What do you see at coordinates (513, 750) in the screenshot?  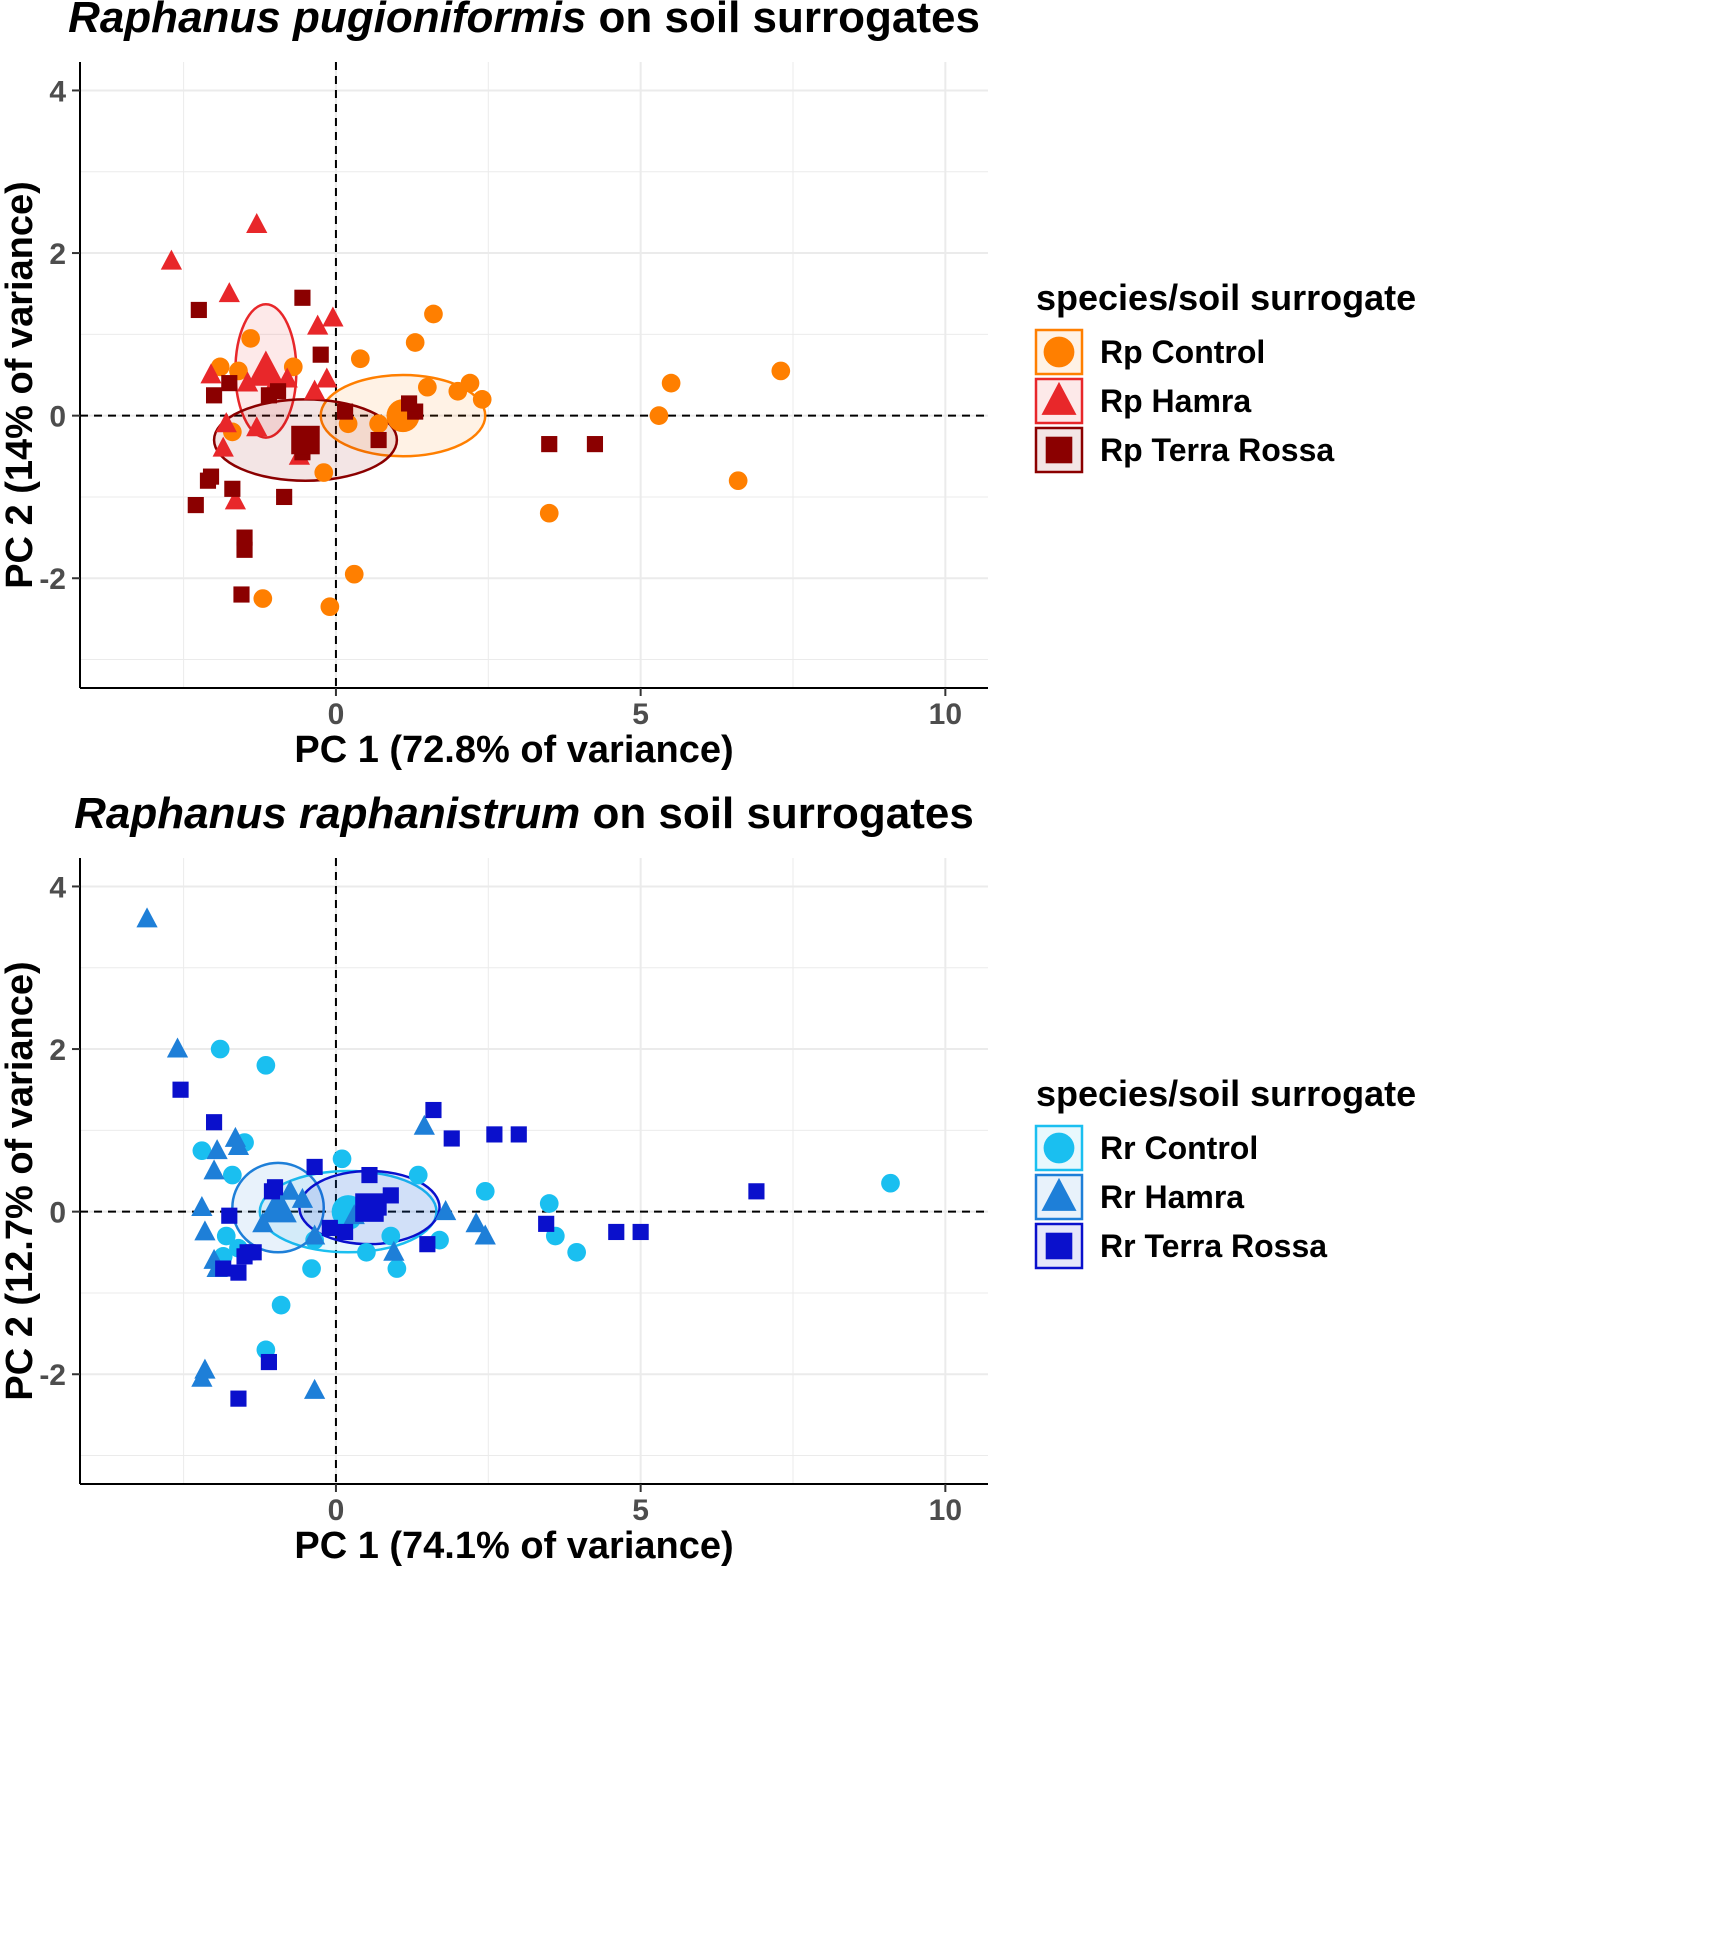 I see `x-axis-title: PC 1 (72.8% of variance)` at bounding box center [513, 750].